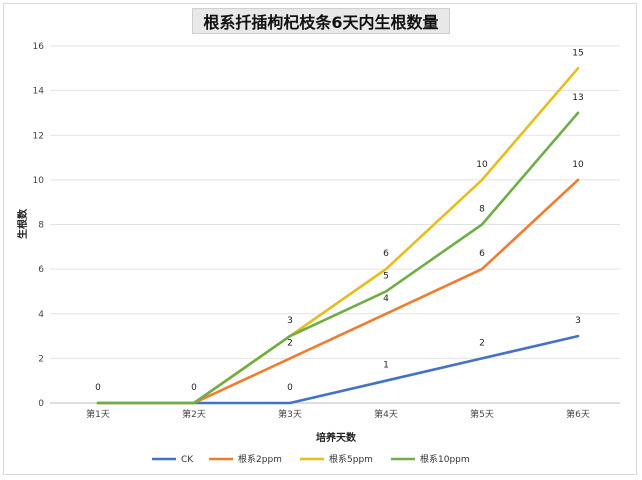  I want to click on y-tick-label: 0, so click(41, 404).